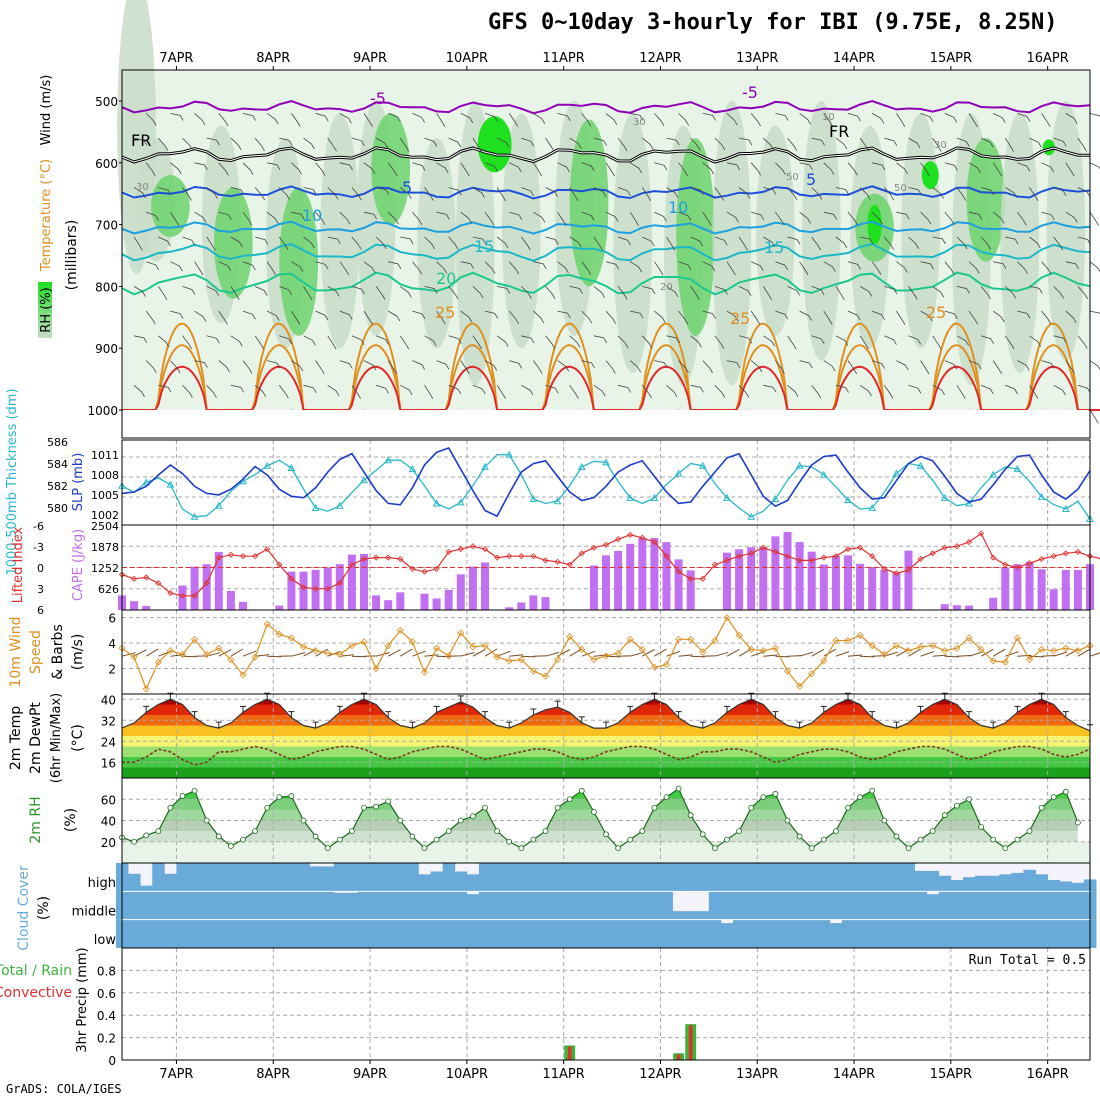  What do you see at coordinates (78, 565) in the screenshot?
I see `cape-label: CAPE (J/kg)` at bounding box center [78, 565].